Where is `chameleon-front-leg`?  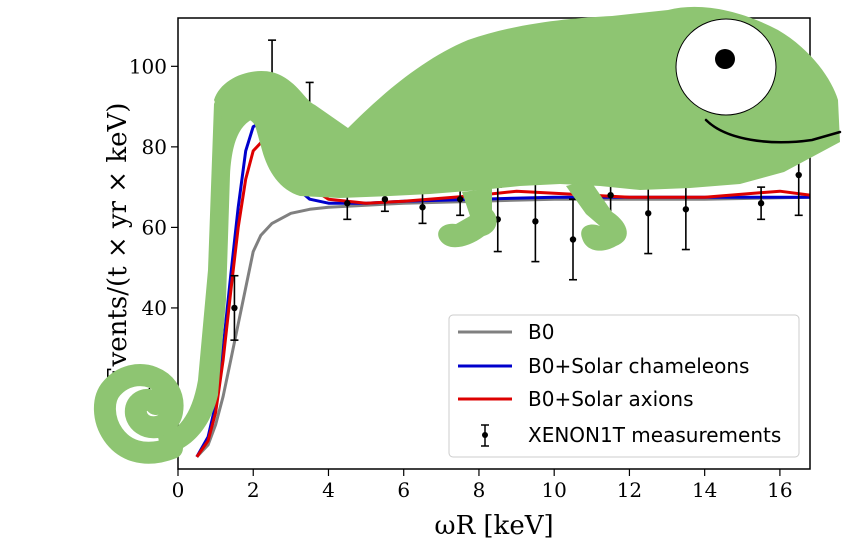 chameleon-front-leg is located at coordinates (467, 218).